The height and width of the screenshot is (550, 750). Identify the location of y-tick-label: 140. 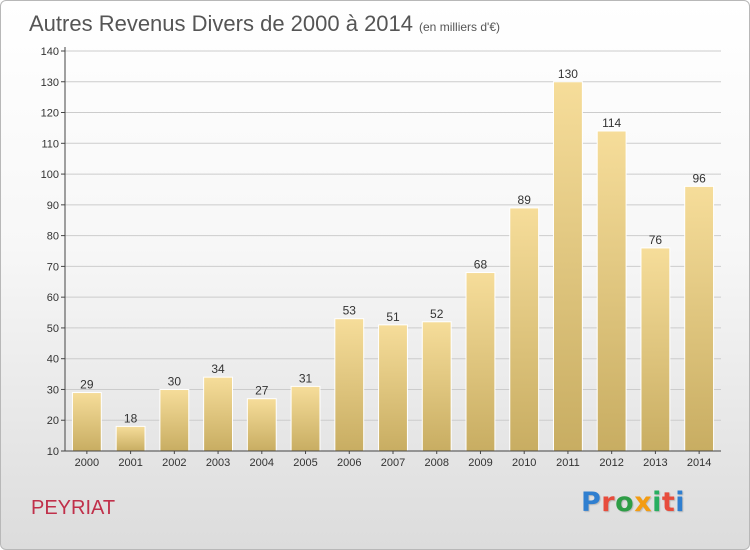
(50, 52).